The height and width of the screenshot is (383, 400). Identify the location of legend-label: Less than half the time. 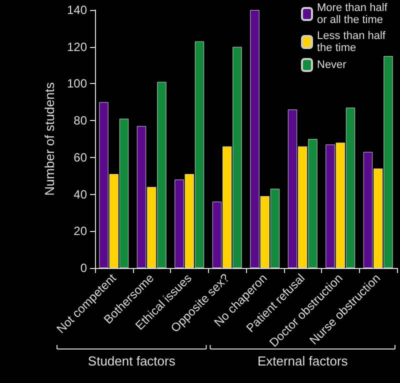
(353, 42).